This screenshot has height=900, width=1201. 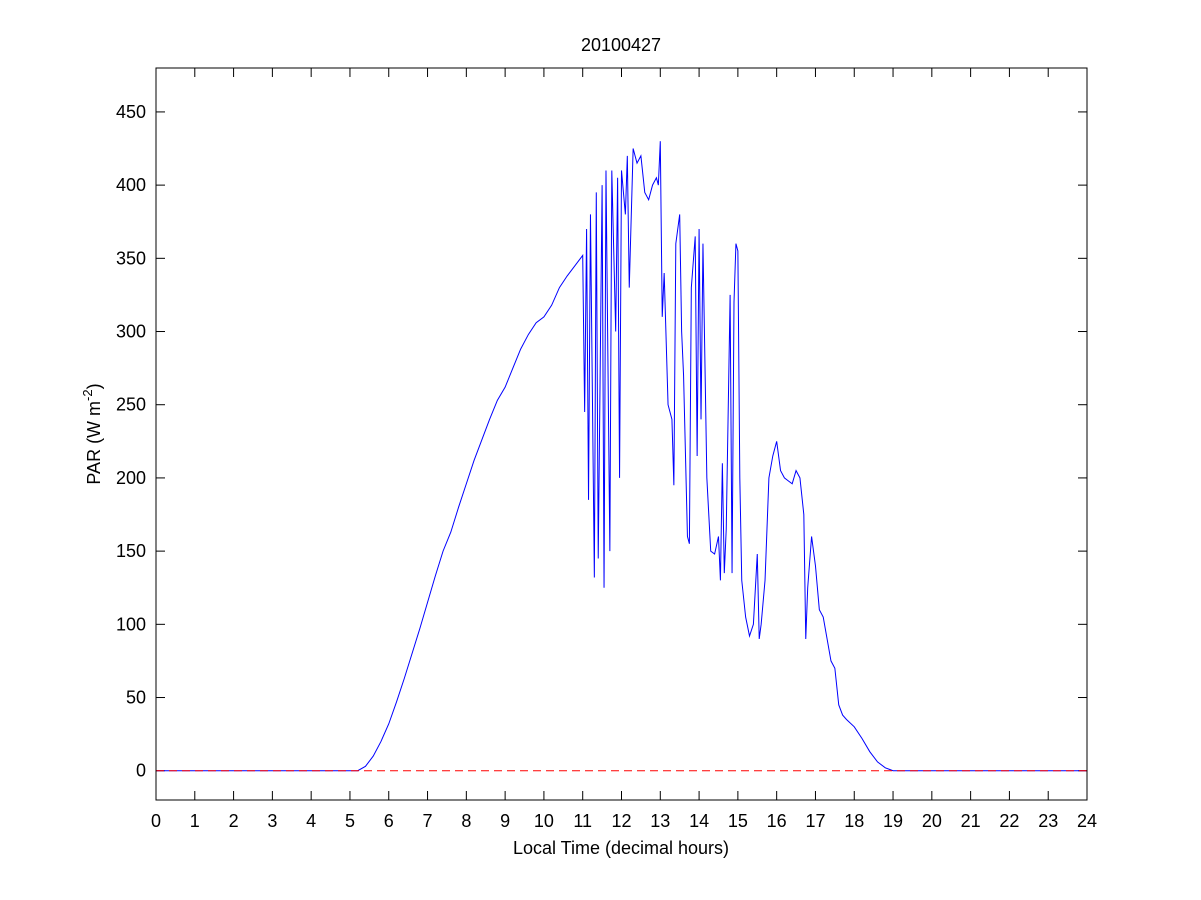 I want to click on x-tick-label: 22, so click(x=1009, y=821).